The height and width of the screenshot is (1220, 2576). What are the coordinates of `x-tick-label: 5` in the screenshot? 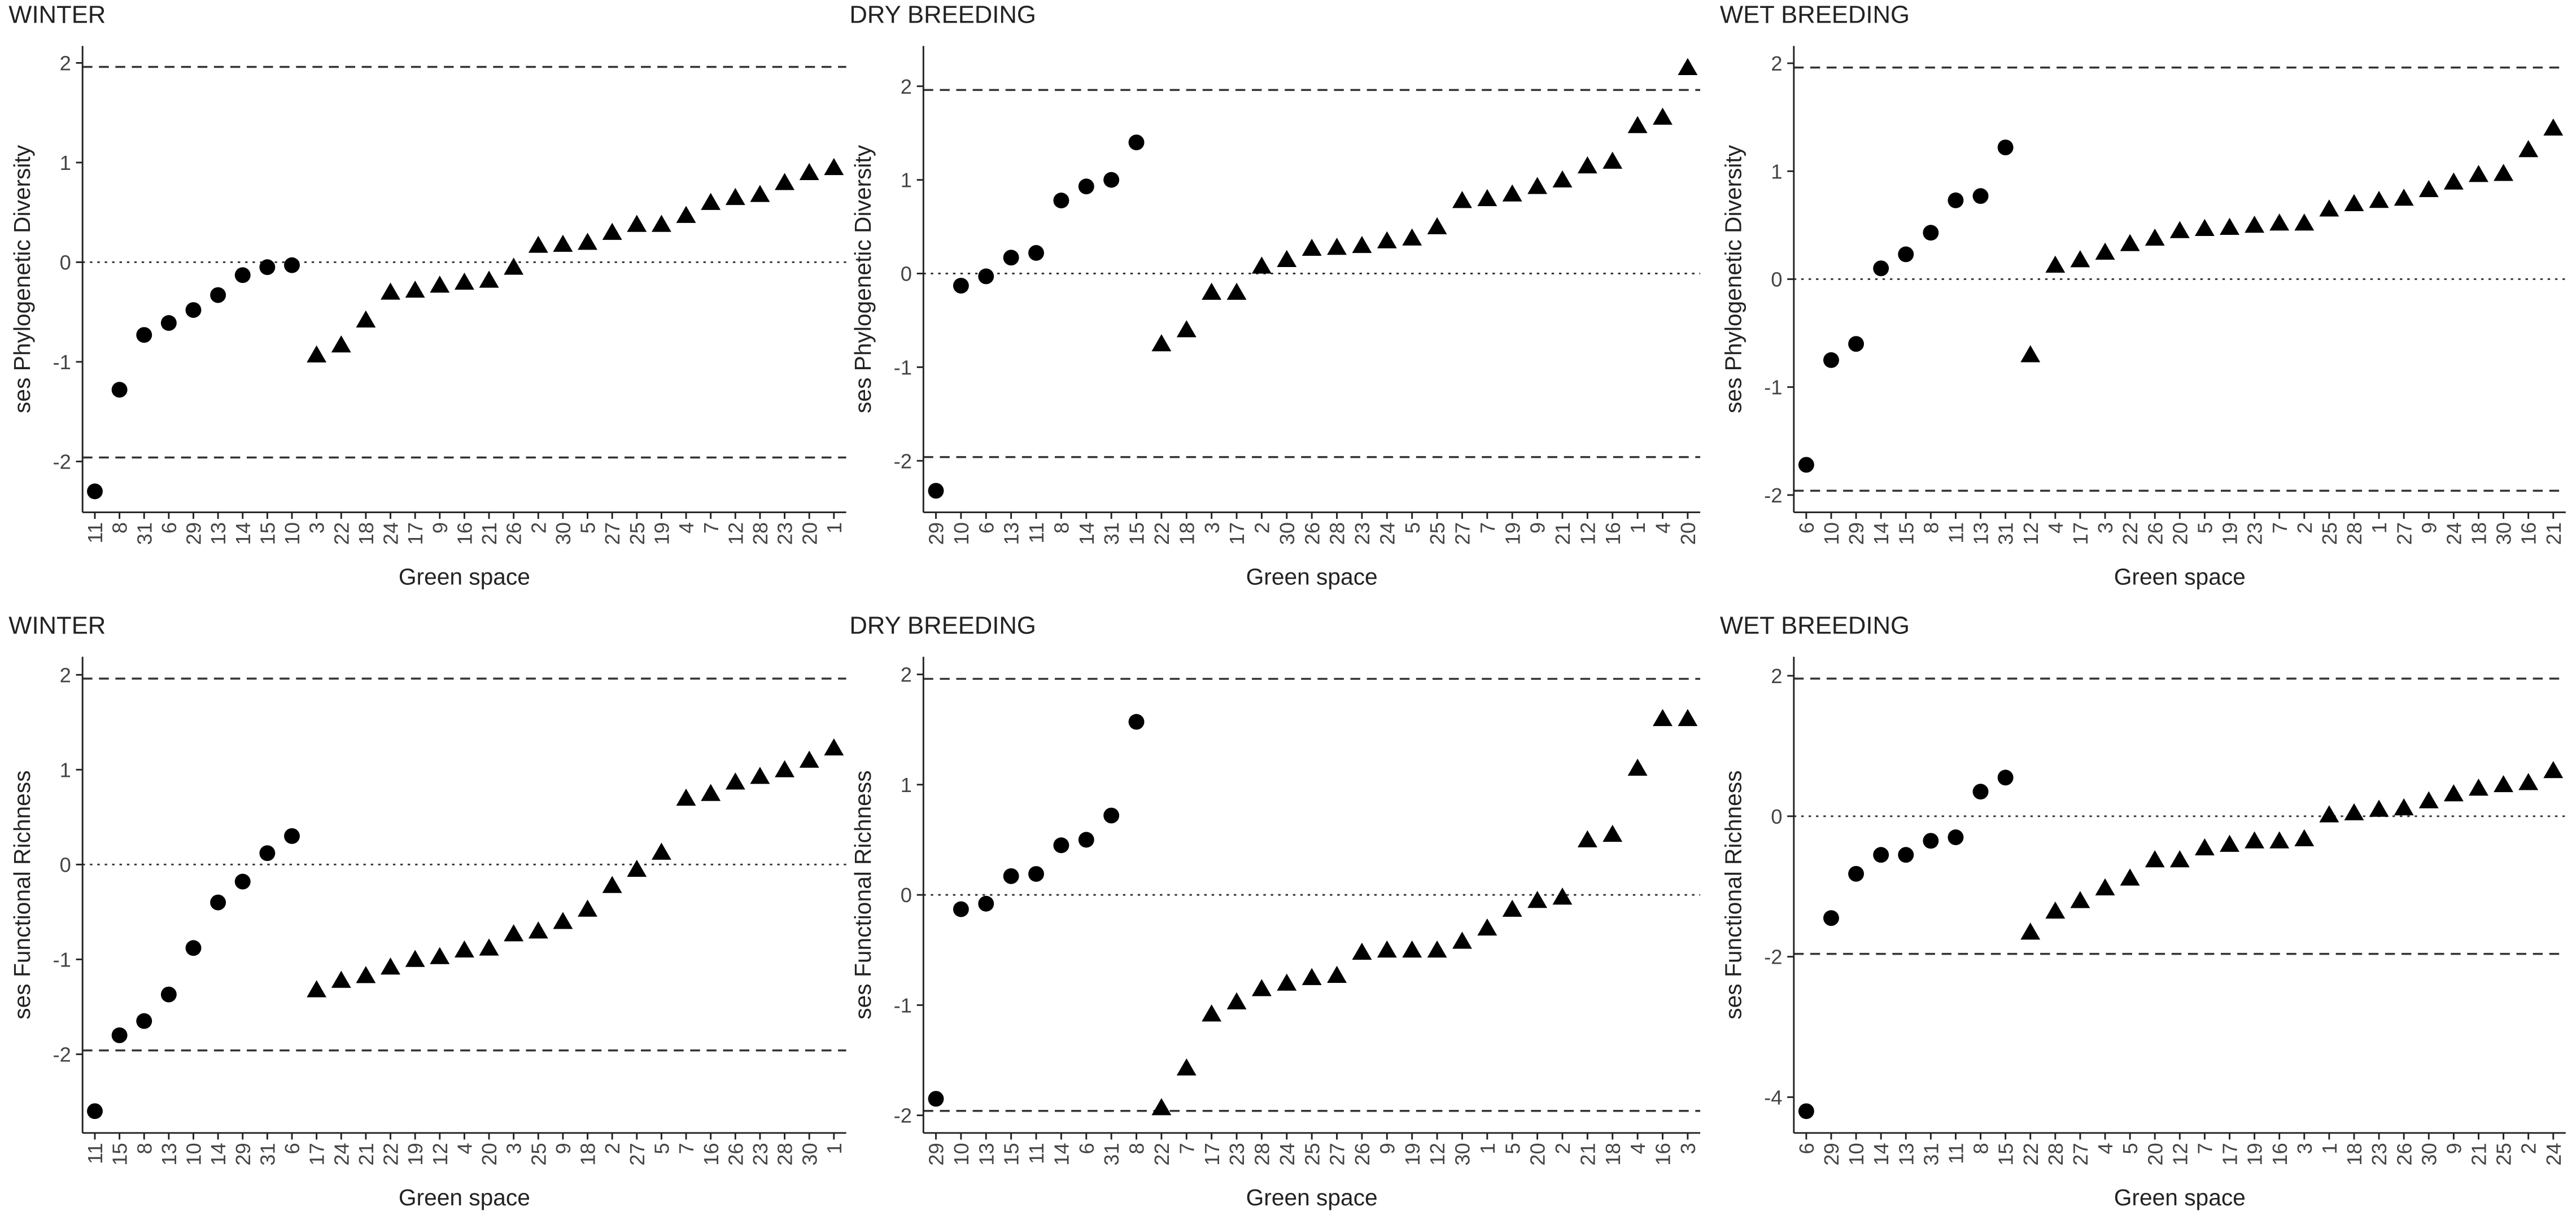 It's located at (1412, 528).